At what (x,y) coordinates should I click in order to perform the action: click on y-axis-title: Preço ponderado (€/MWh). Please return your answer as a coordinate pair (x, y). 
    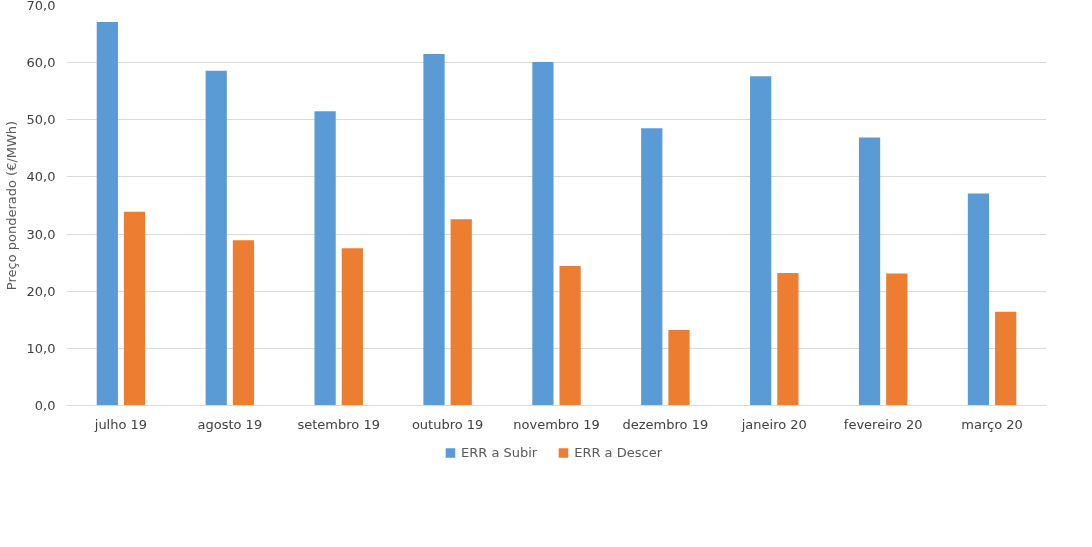
    Looking at the image, I should click on (11, 205).